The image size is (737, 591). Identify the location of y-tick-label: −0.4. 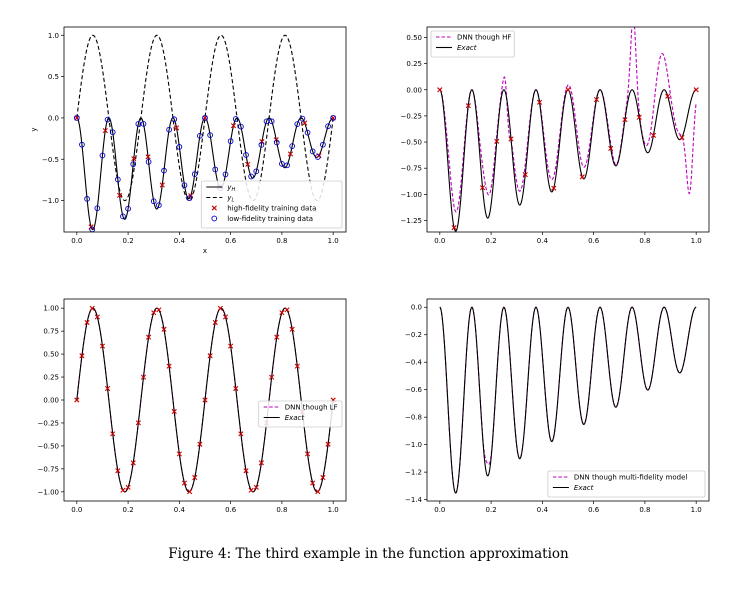
(414, 363).